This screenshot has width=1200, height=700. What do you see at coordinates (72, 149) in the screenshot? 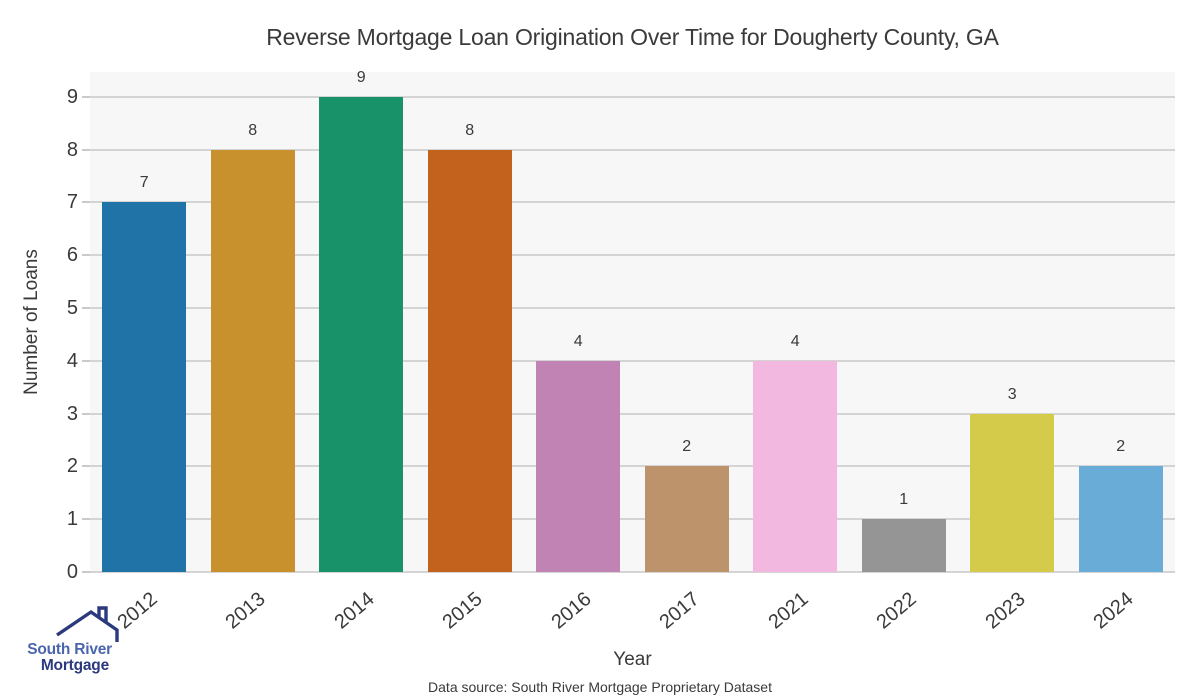
I see `y-tick-label: 8` at bounding box center [72, 149].